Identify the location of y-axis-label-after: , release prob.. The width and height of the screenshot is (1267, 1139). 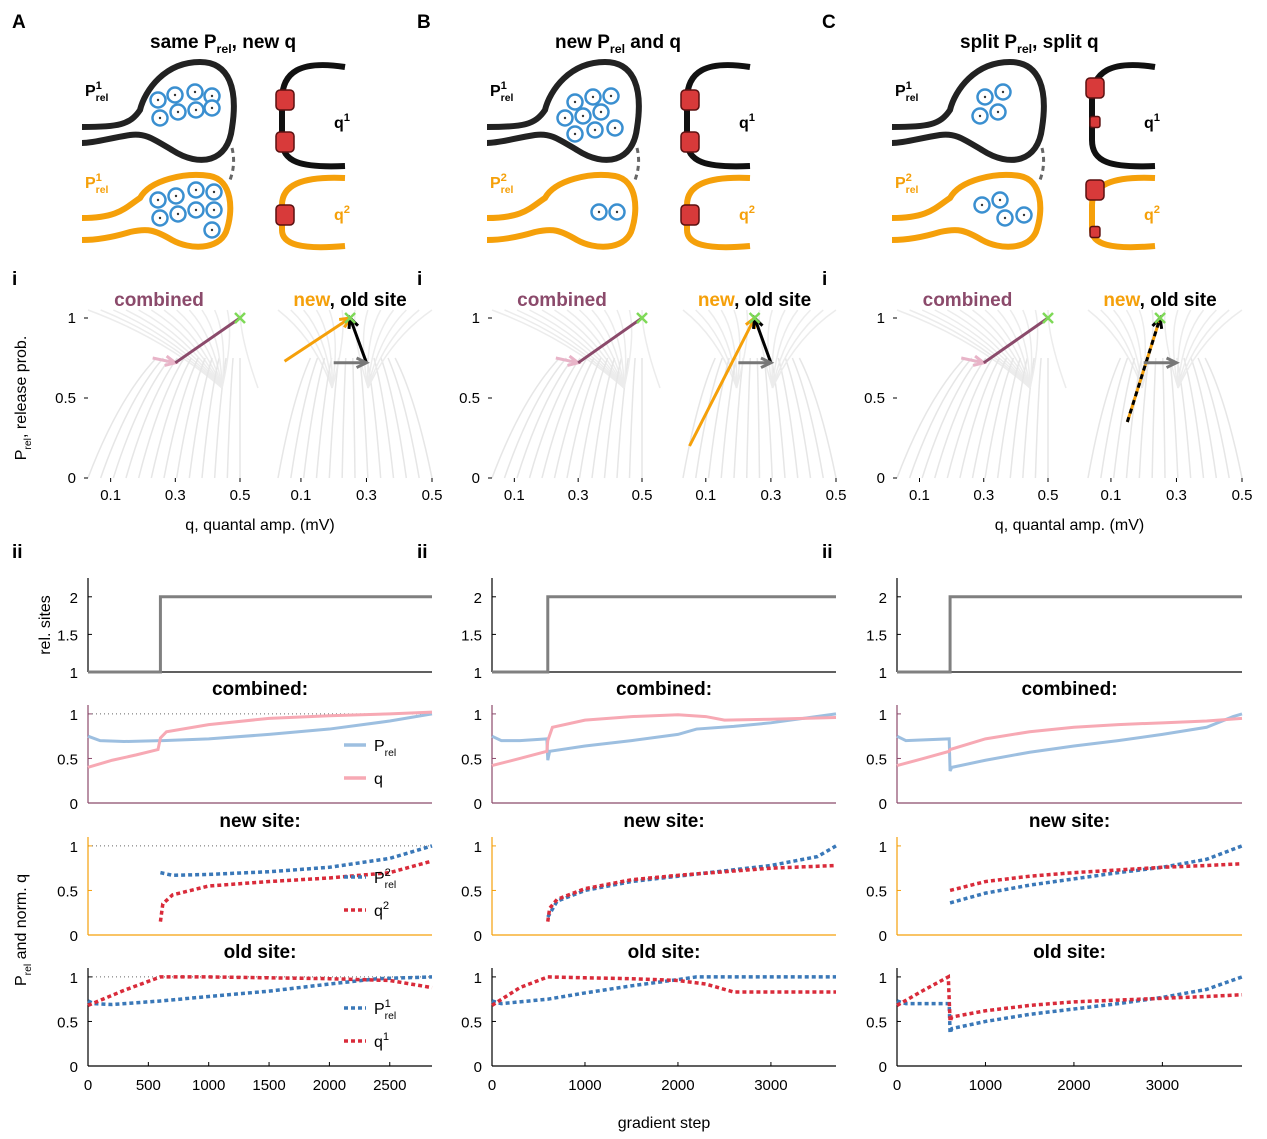
(21, 387).